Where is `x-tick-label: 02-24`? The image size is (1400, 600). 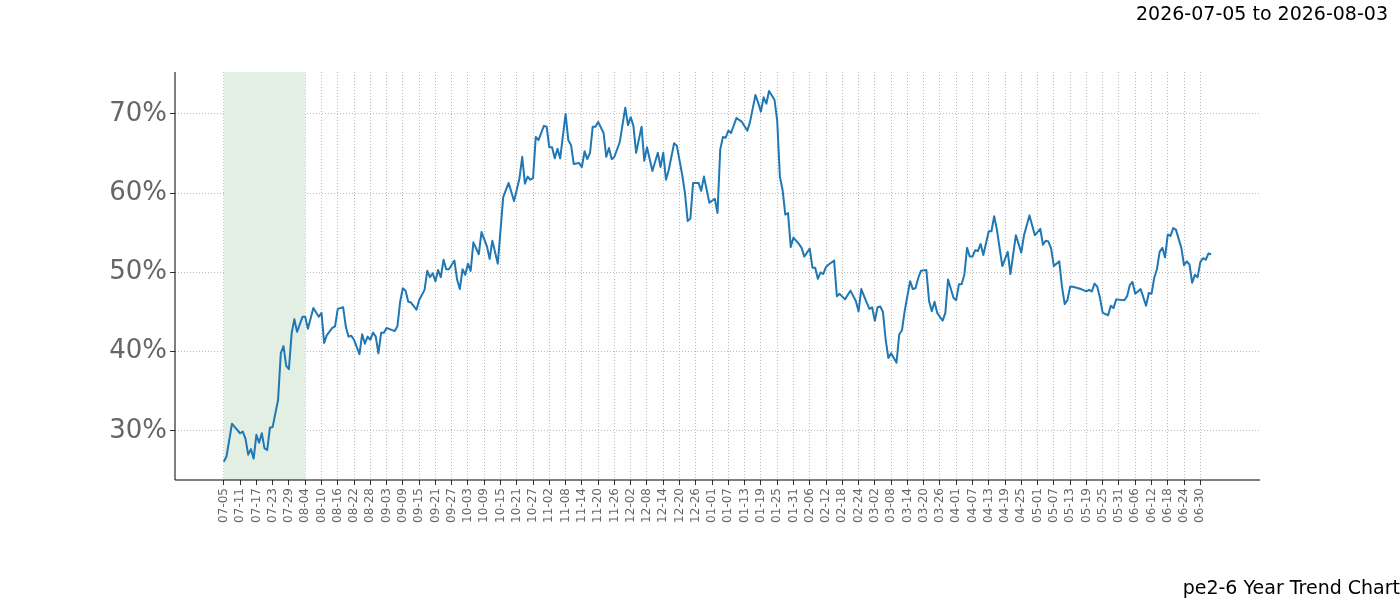
x-tick-label: 02-24 is located at coordinates (857, 505).